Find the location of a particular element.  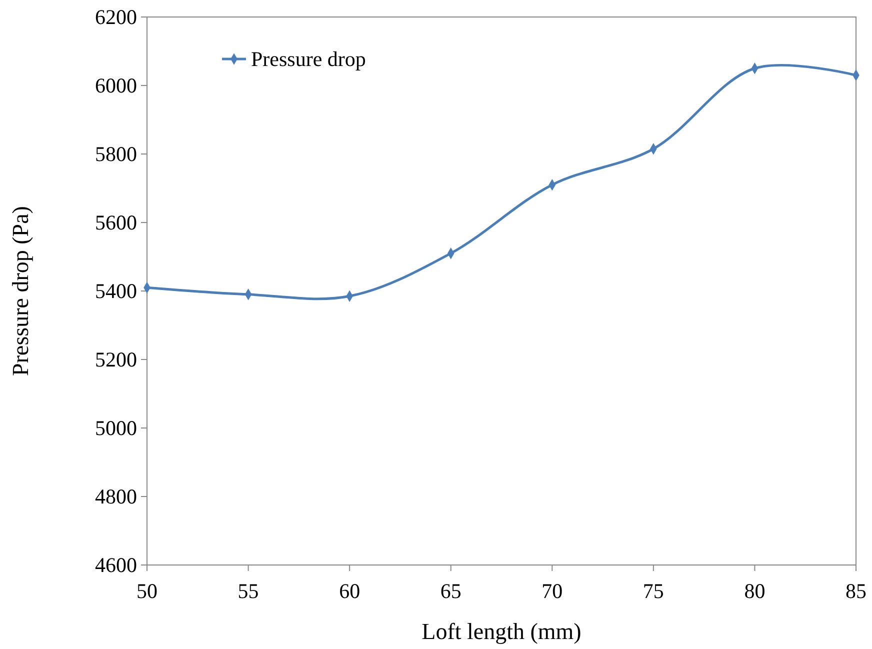

x-tick-label: 85 is located at coordinates (856, 591).